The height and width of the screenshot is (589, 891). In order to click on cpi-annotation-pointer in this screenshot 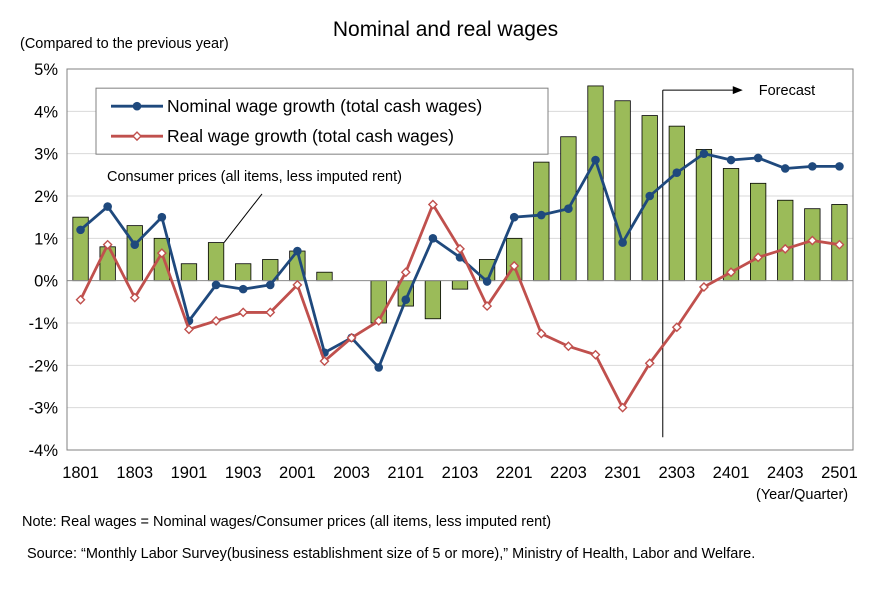, I will do `click(243, 218)`.